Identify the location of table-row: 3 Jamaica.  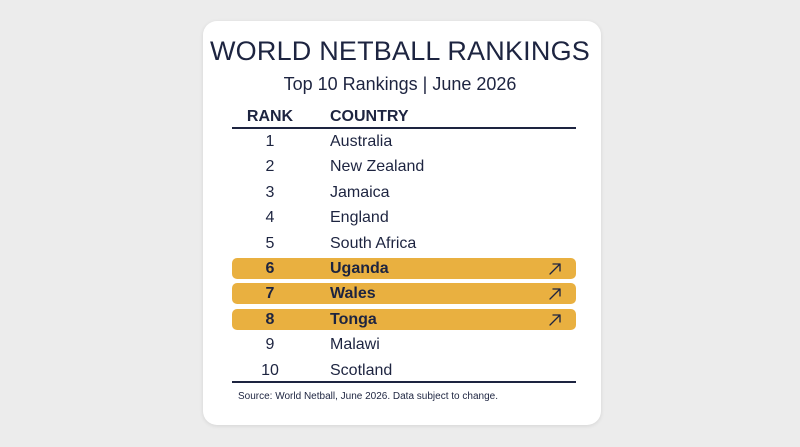
(404, 192).